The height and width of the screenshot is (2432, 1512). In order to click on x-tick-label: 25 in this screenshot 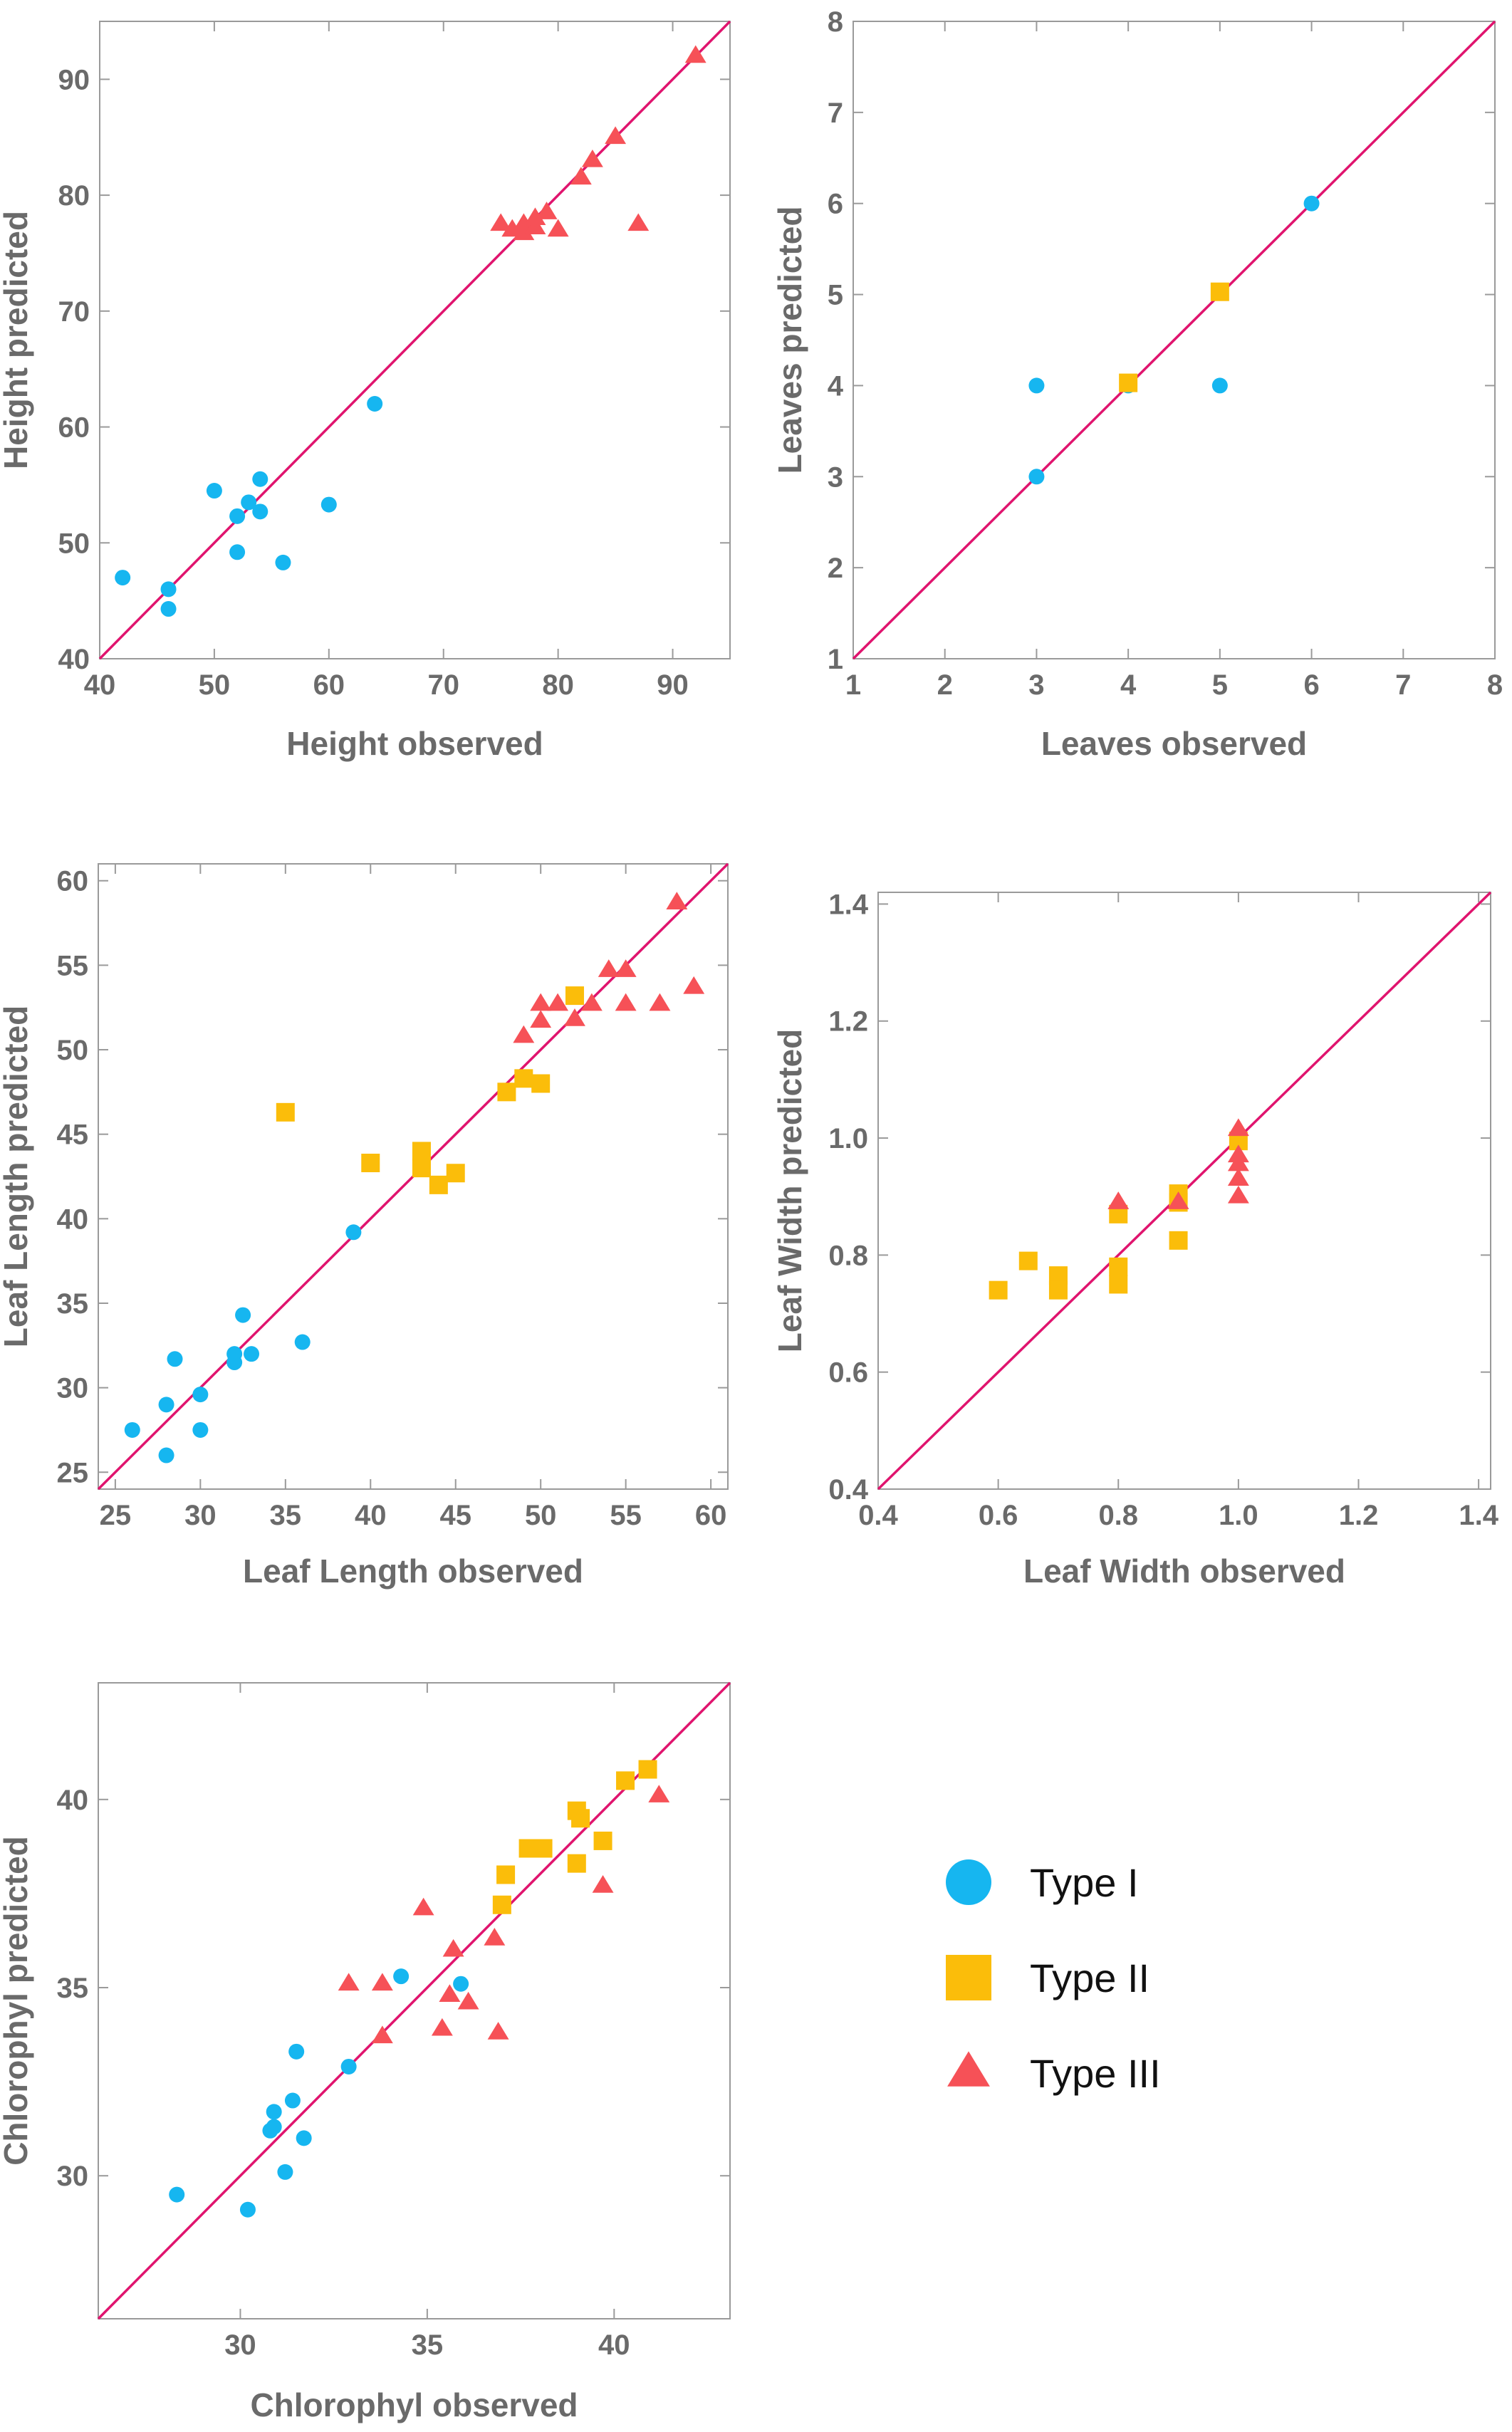, I will do `click(116, 1515)`.